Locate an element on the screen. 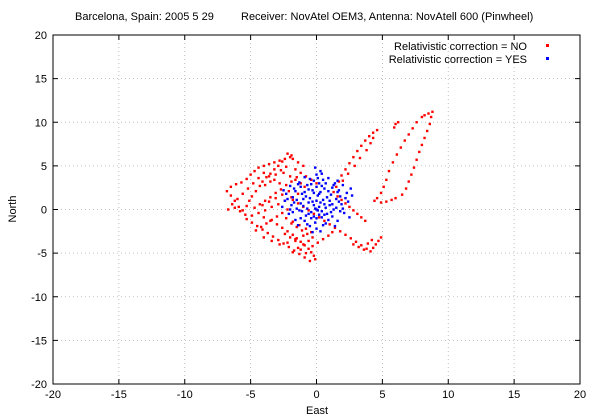  legend-marker-no is located at coordinates (547, 45).